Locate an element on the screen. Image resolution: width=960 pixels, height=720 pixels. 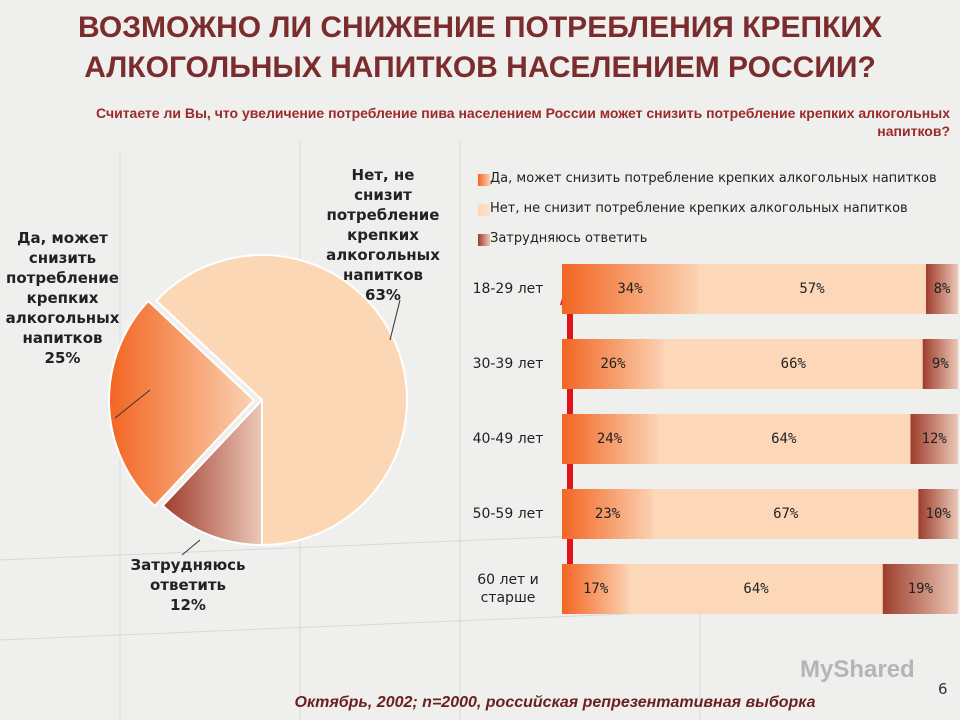
pie-value-label: 12% is located at coordinates (188, 605).